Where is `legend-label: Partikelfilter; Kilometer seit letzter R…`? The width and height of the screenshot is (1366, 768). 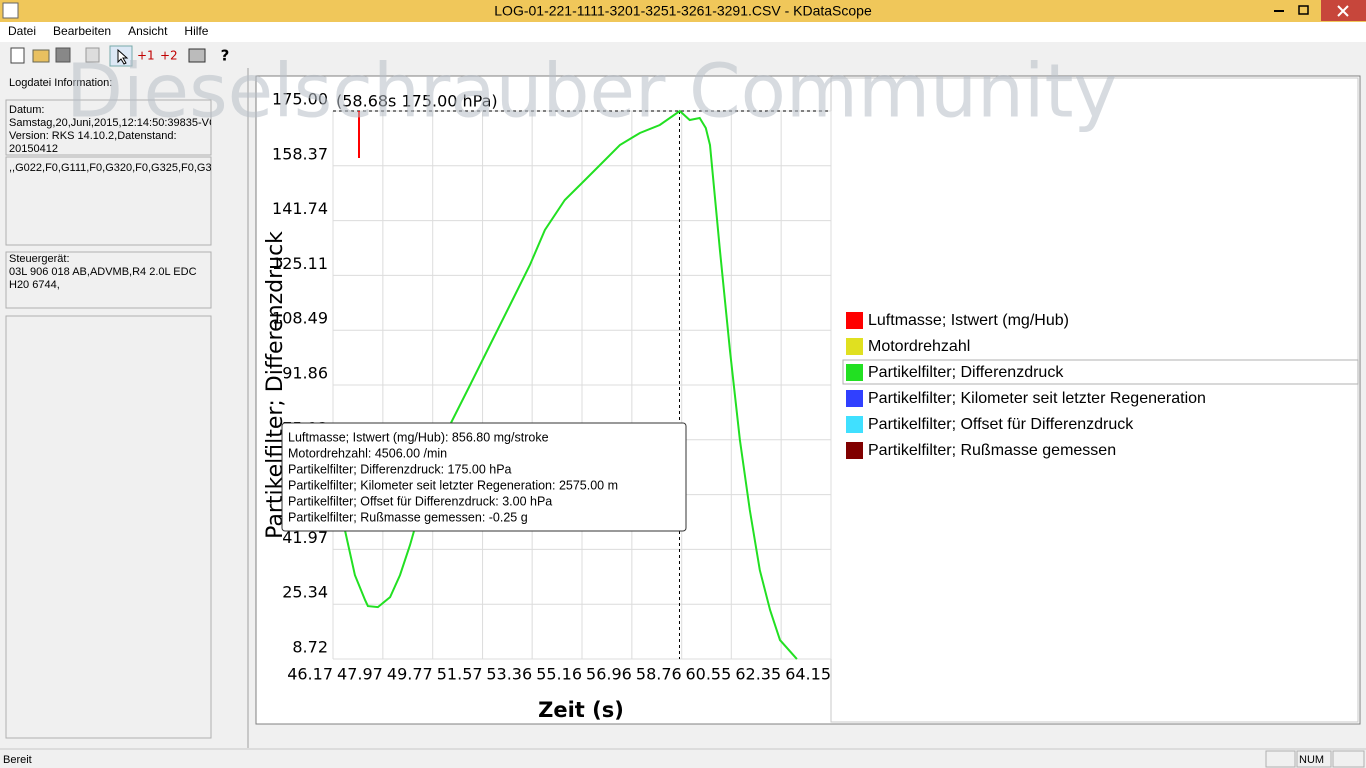
legend-label: Partikelfilter; Kilometer seit letzter R… is located at coordinates (1037, 398).